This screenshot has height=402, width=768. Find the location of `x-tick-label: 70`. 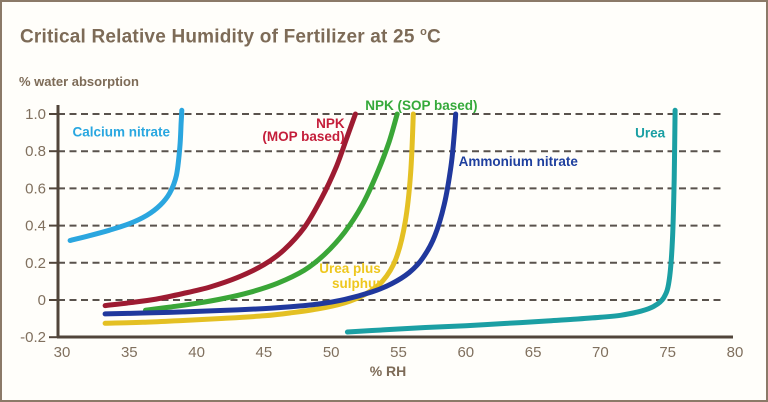

x-tick-label: 70 is located at coordinates (600, 352).